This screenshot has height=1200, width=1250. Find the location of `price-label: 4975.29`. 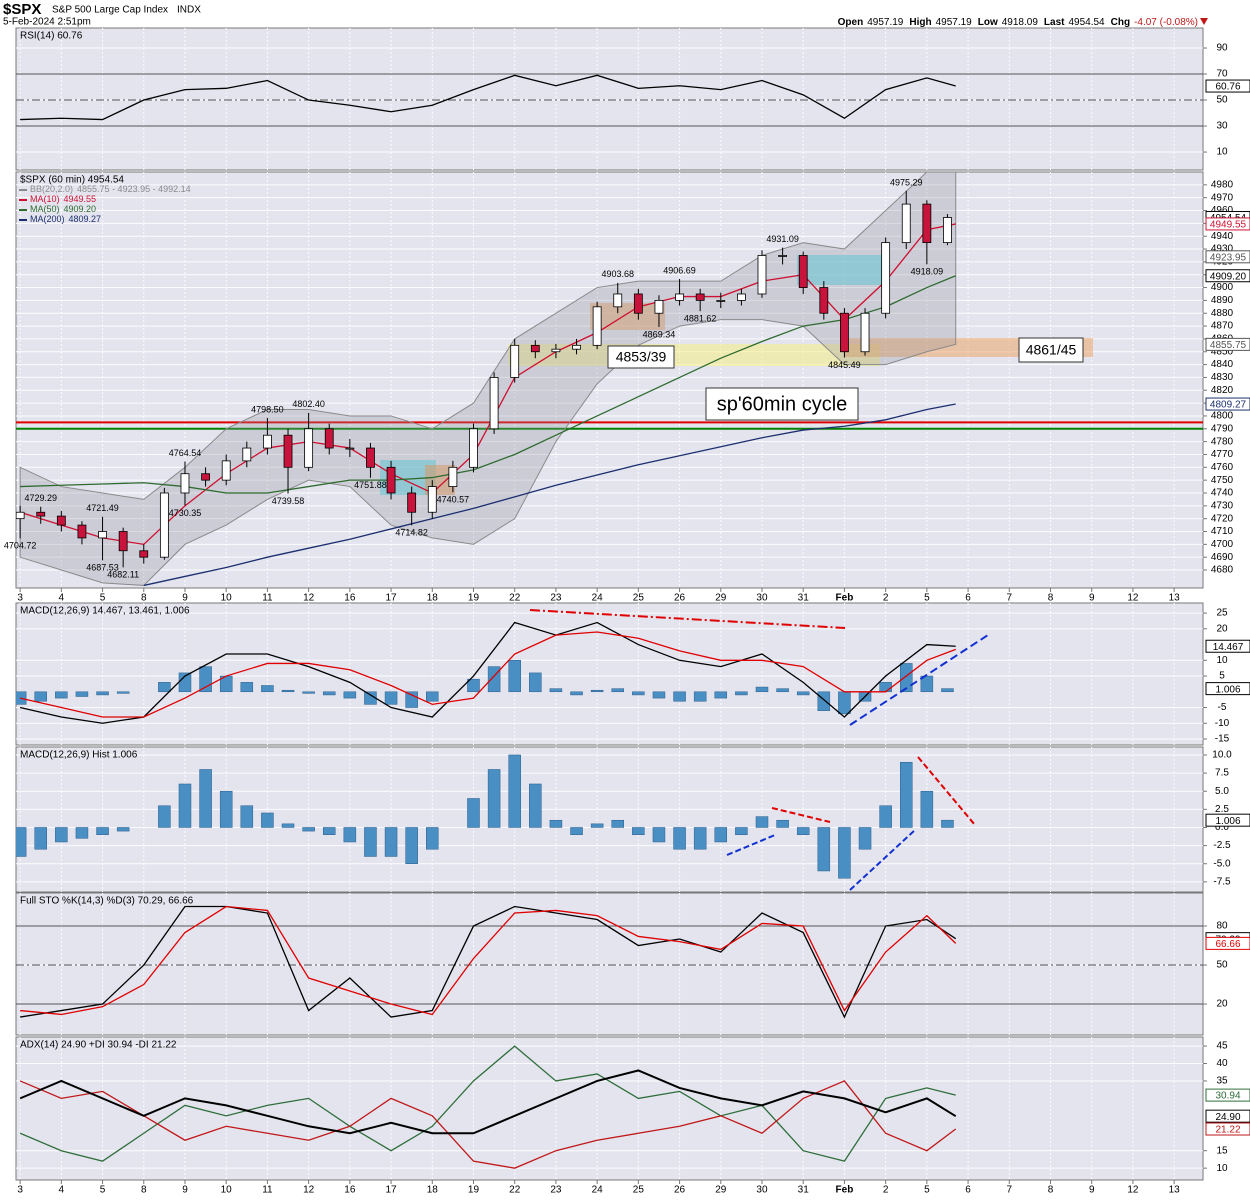

price-label: 4975.29 is located at coordinates (906, 182).